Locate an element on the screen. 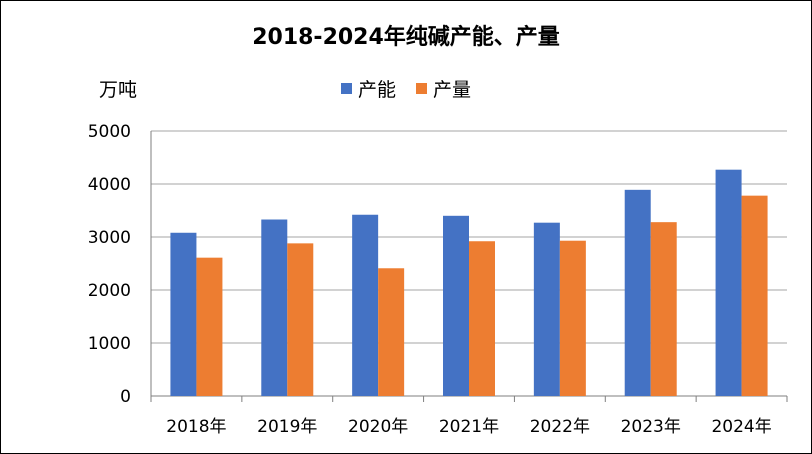  y-tick-label: 2000 is located at coordinates (109, 291).